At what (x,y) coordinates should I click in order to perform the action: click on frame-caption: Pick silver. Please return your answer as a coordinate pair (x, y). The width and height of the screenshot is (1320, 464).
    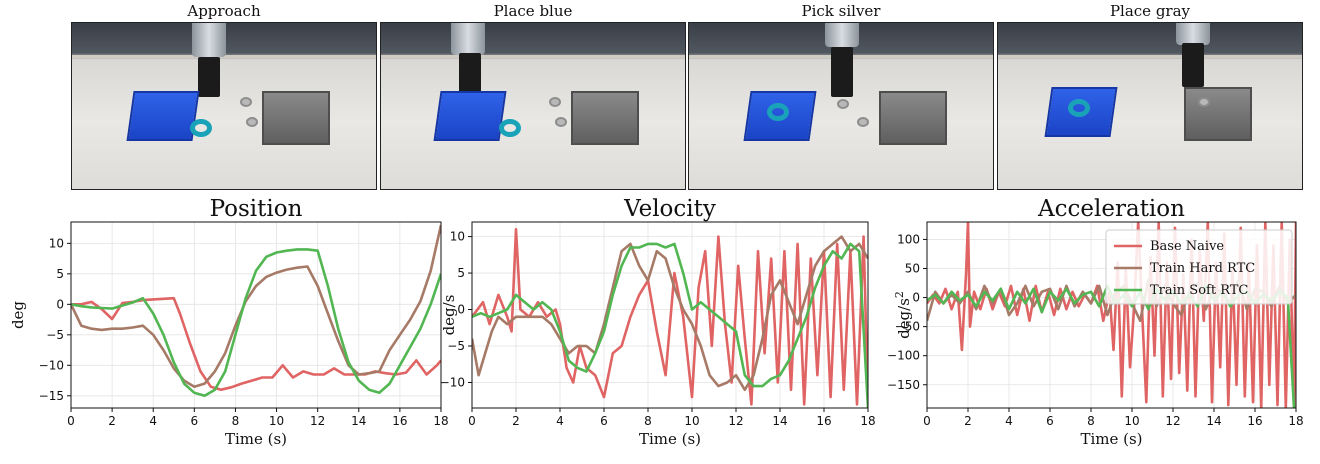
    Looking at the image, I should click on (841, 11).